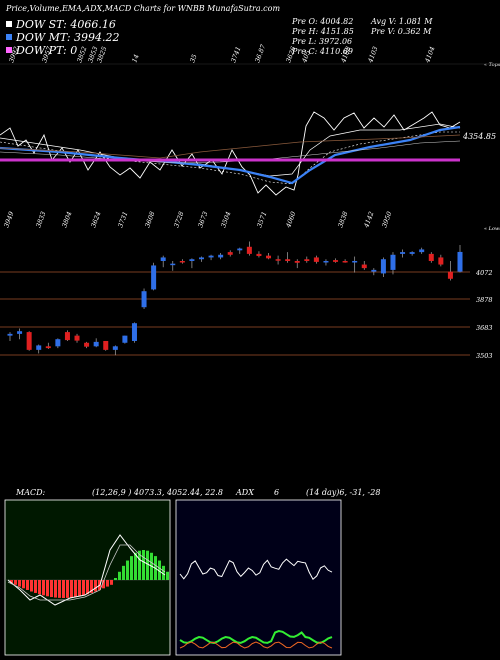 The height and width of the screenshot is (660, 500). I want to click on macd-label: MACD:, so click(31, 492).